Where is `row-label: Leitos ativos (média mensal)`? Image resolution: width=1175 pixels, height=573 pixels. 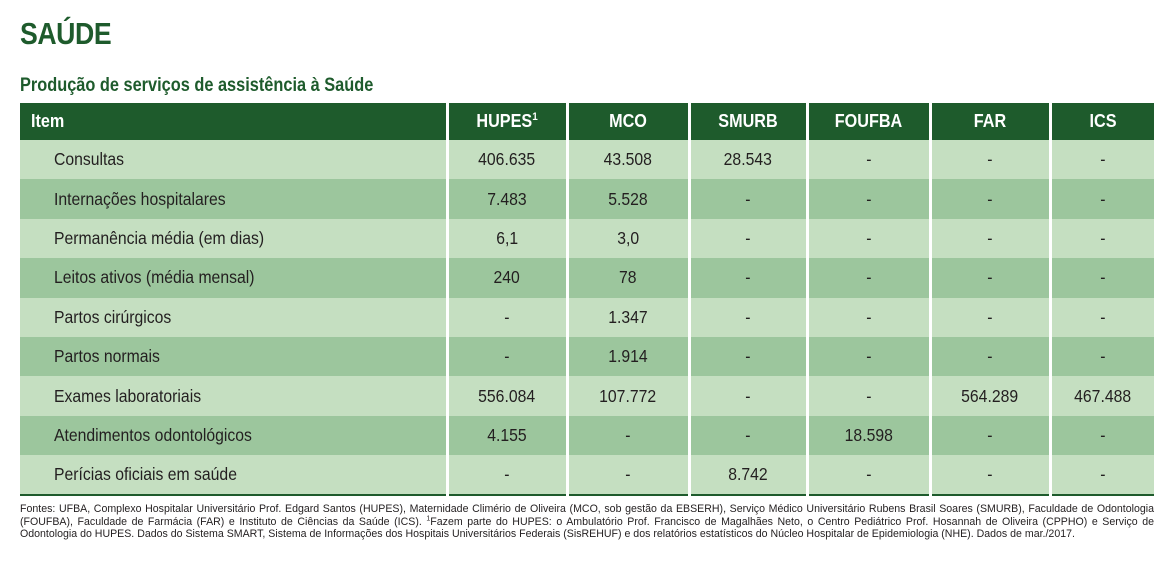 row-label: Leitos ativos (média mensal) is located at coordinates (234, 278).